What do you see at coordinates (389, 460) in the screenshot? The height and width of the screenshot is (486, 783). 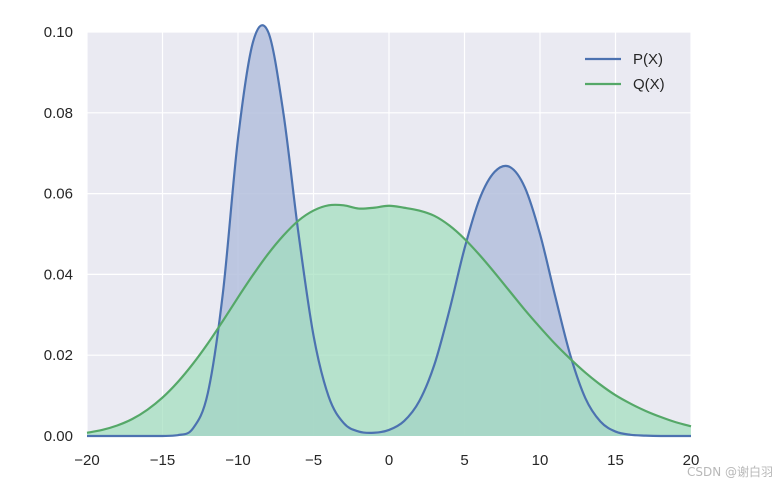 I see `x-tick-label: 0` at bounding box center [389, 460].